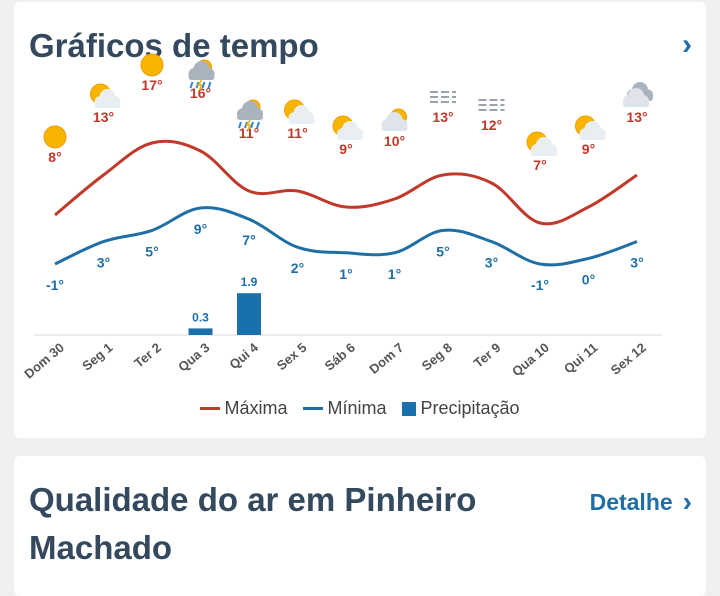 This screenshot has height=596, width=720. What do you see at coordinates (248, 240) in the screenshot?
I see `min-temp-label: 7°` at bounding box center [248, 240].